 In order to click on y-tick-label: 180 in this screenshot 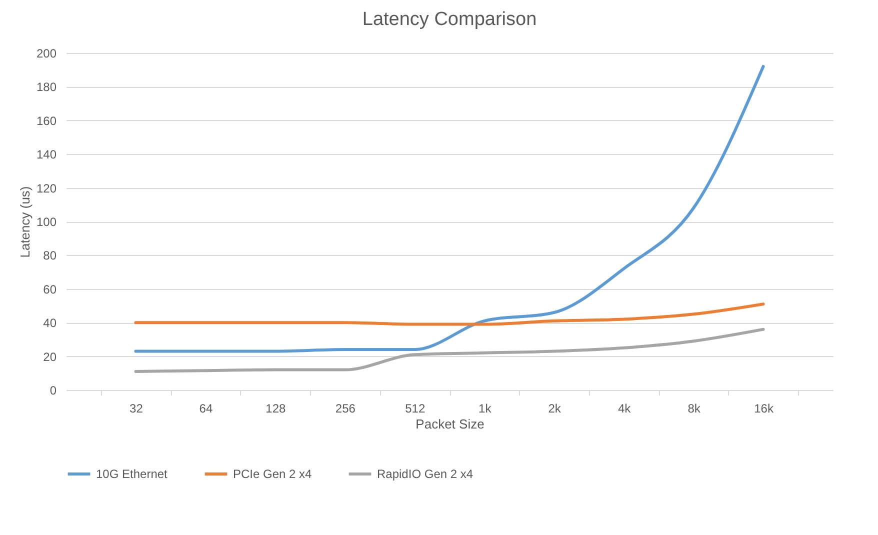, I will do `click(46, 87)`.